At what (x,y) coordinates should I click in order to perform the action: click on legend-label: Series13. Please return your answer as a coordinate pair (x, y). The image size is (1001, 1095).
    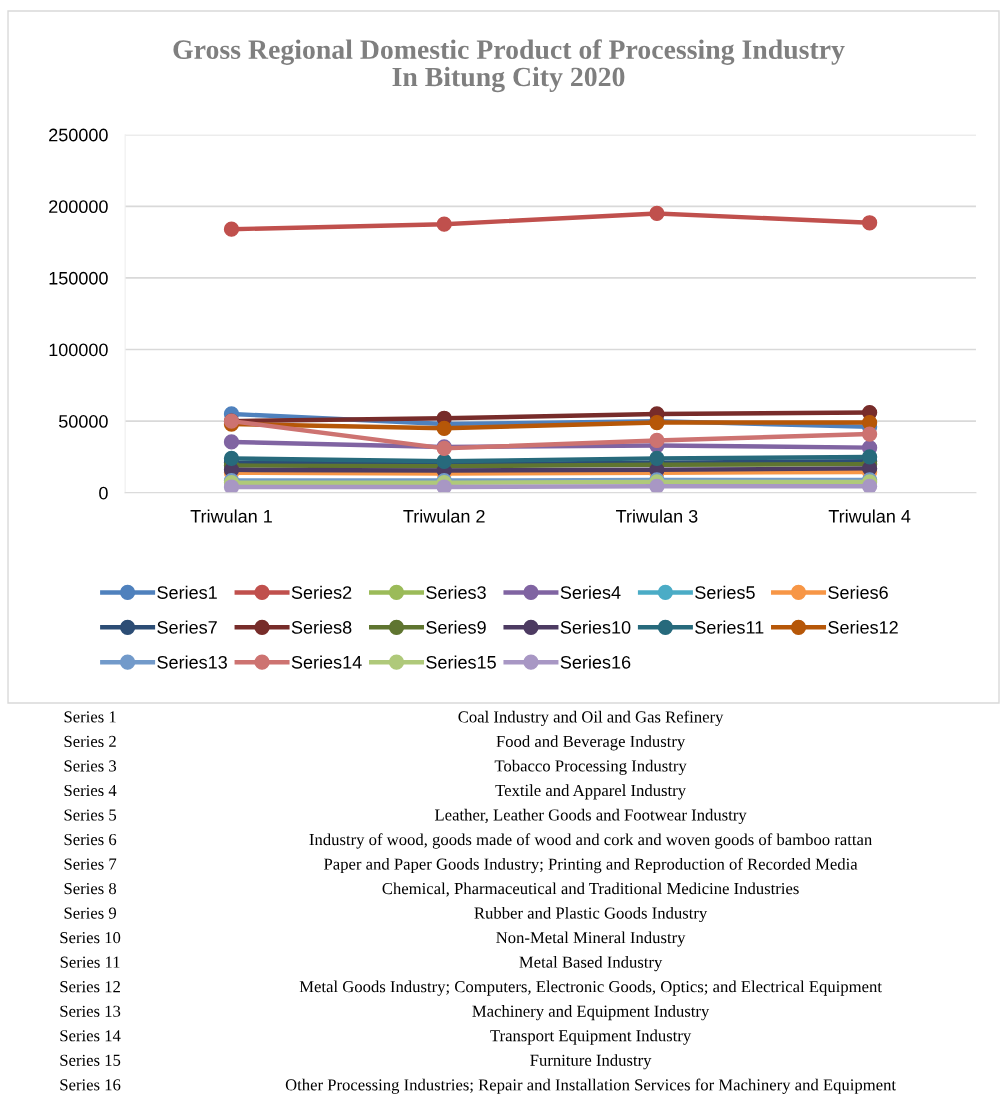
    Looking at the image, I should click on (192, 662).